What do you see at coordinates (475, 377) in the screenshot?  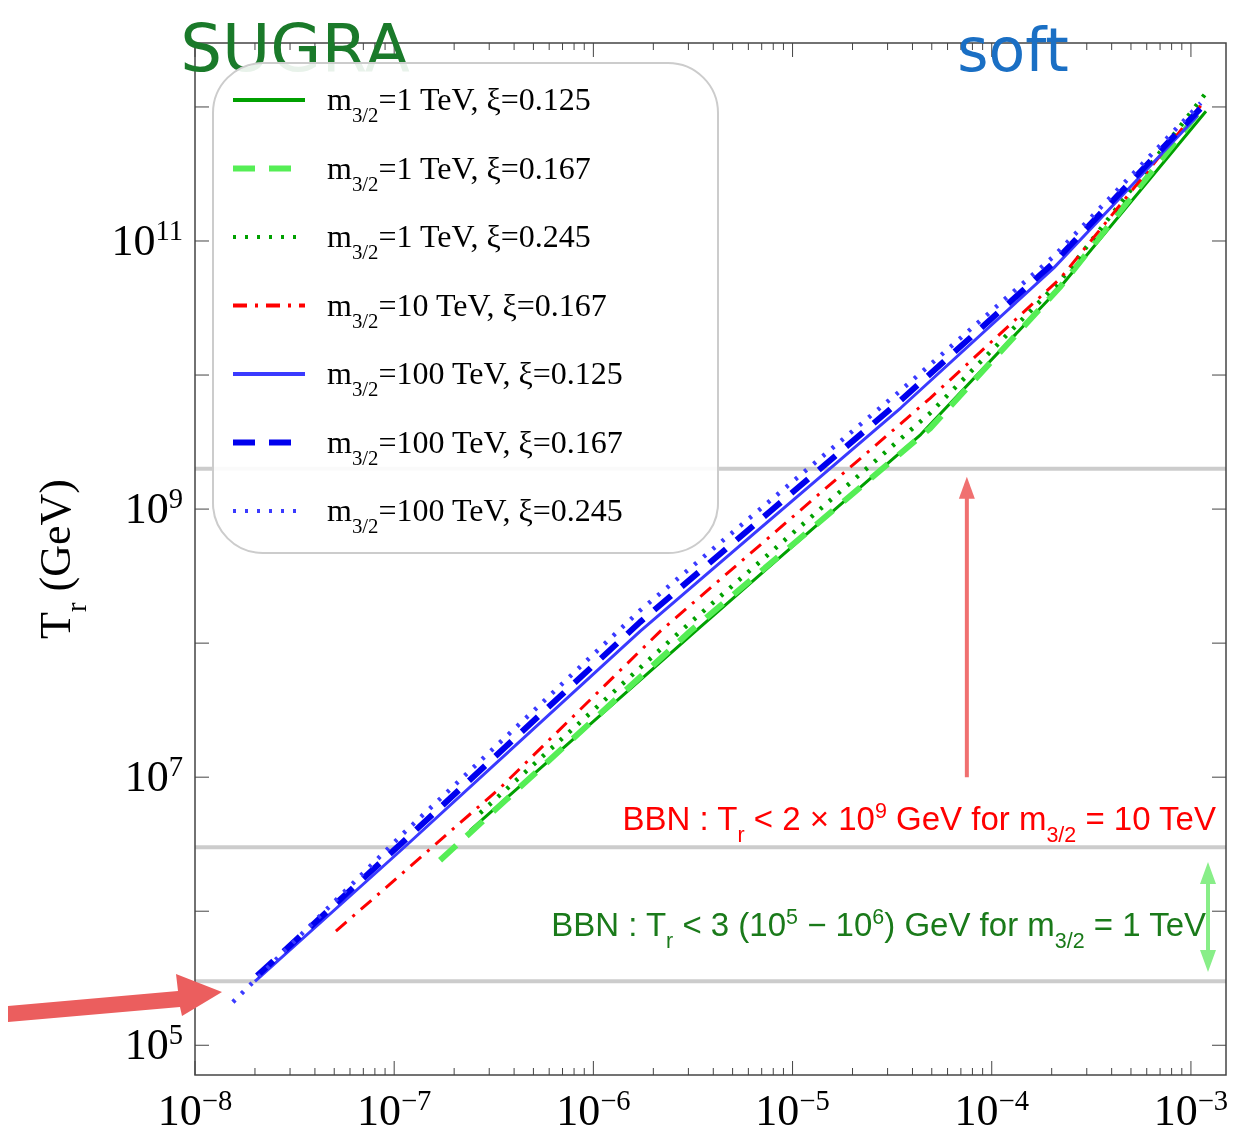 I see `legend-label: m$_{3/2}$=100 TeV, ξ=0.125` at bounding box center [475, 377].